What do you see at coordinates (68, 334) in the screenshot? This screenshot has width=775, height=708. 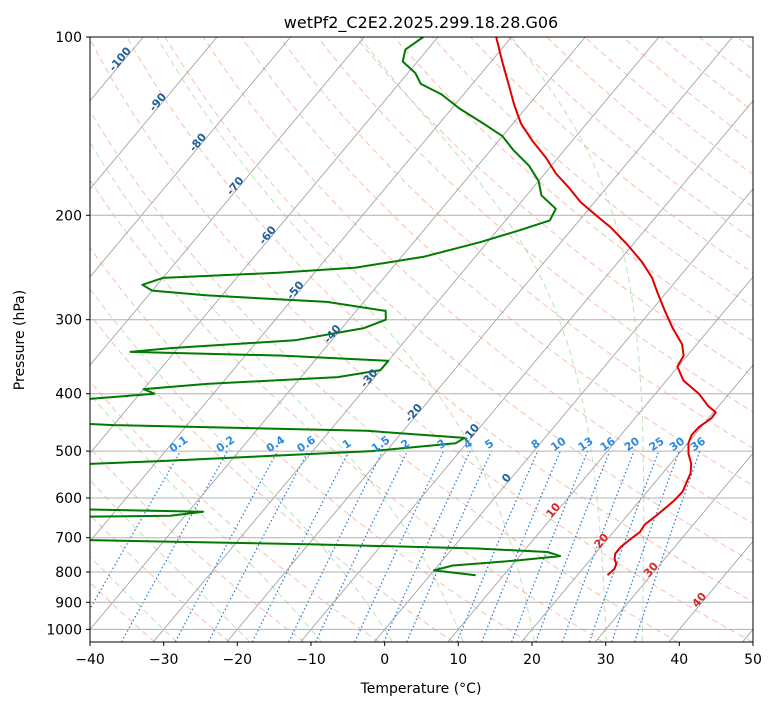 I see `y-axis-ticks: 100 200 300 400 500 600 700 800 900 1000` at bounding box center [68, 334].